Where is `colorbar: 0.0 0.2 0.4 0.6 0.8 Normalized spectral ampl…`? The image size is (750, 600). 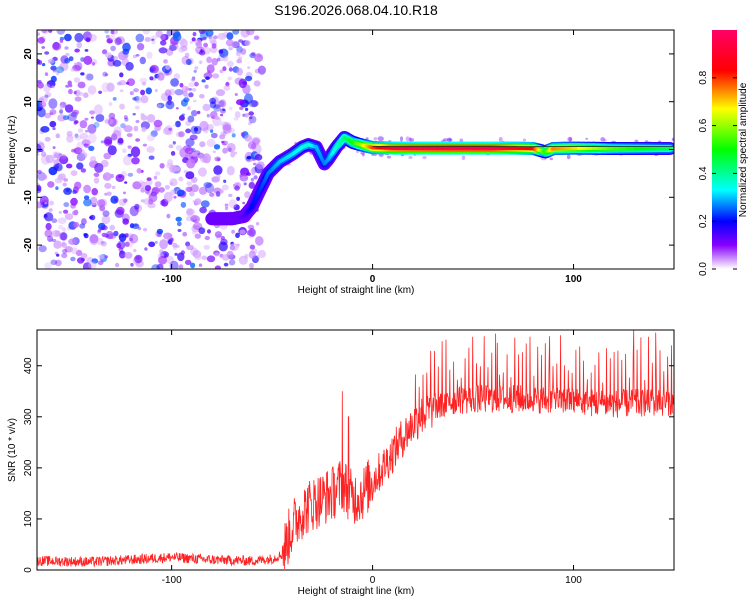
colorbar: 0.0 0.2 0.4 0.6 0.8 Normalized spectral ampl… is located at coordinates (723, 153).